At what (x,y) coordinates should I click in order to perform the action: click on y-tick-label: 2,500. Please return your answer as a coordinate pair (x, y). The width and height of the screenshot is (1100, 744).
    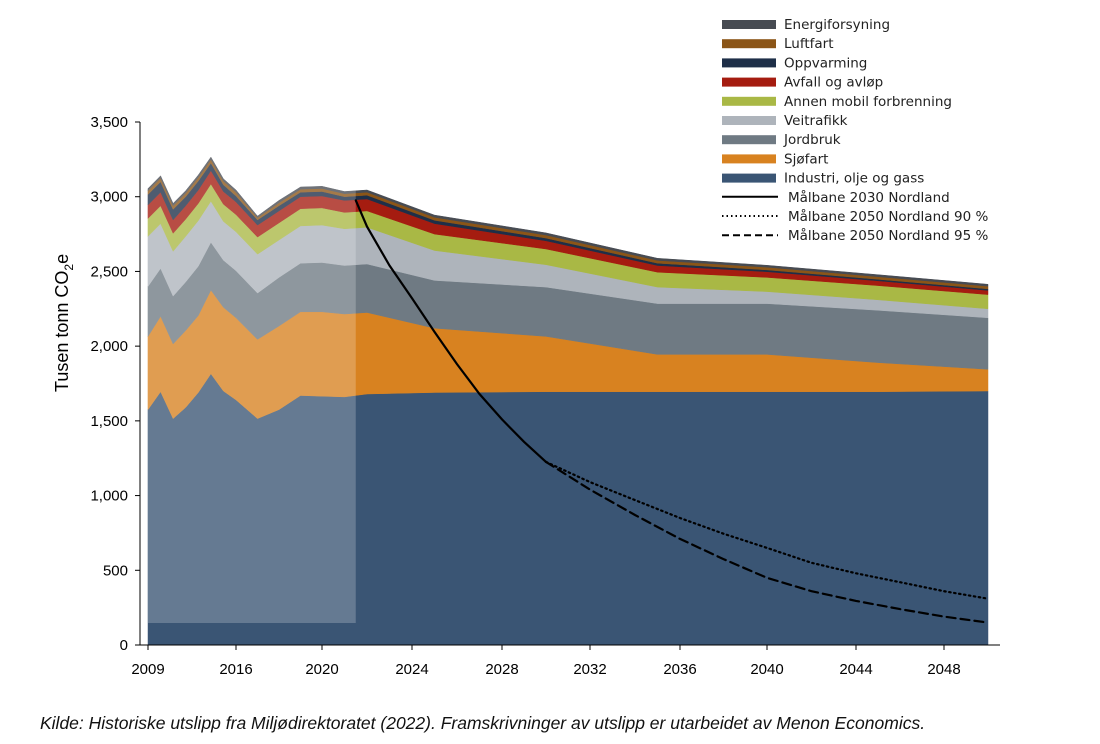
    Looking at the image, I should click on (109, 271).